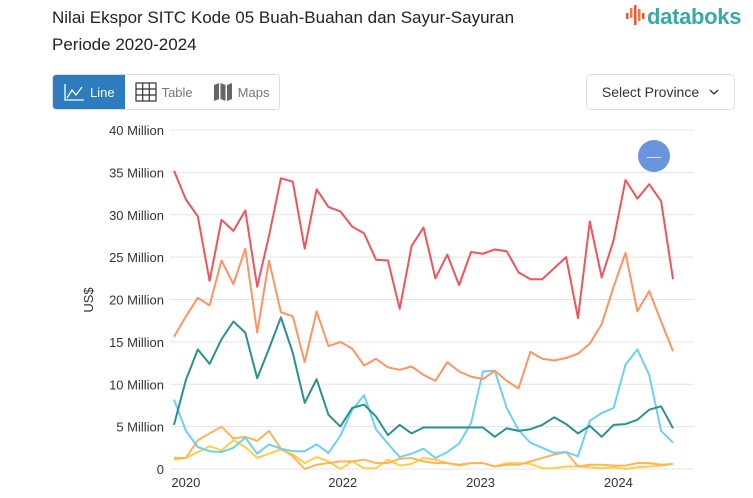  Describe the element at coordinates (136, 342) in the screenshot. I see `y-tick-label: 15 Million` at that location.